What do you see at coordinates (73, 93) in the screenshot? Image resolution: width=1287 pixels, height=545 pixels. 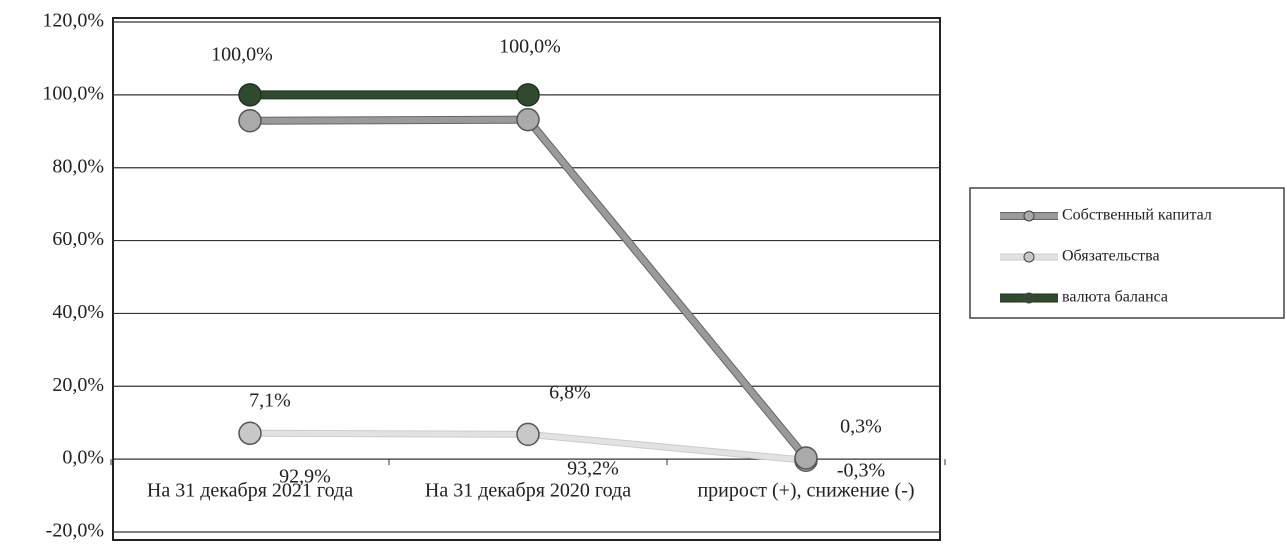 I see `y-tick-label: 100,0%` at bounding box center [73, 93].